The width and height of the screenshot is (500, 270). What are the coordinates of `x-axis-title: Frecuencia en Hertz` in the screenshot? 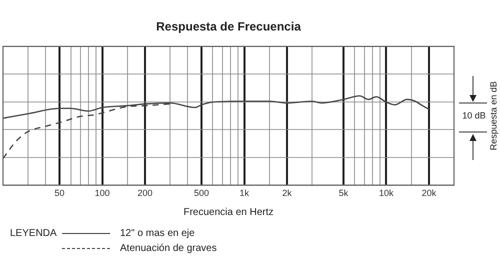 It's located at (228, 212).